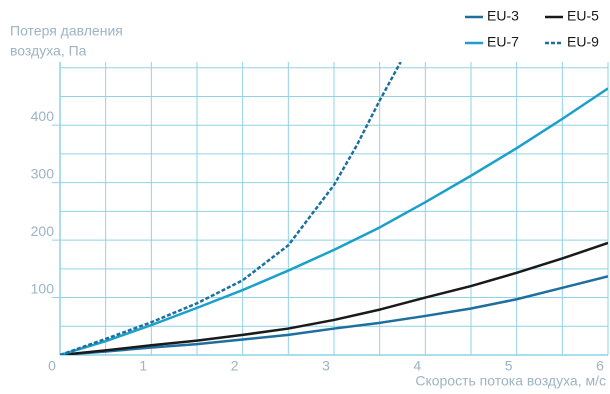 The height and width of the screenshot is (394, 610). I want to click on x-tick-label: 3, so click(326, 366).